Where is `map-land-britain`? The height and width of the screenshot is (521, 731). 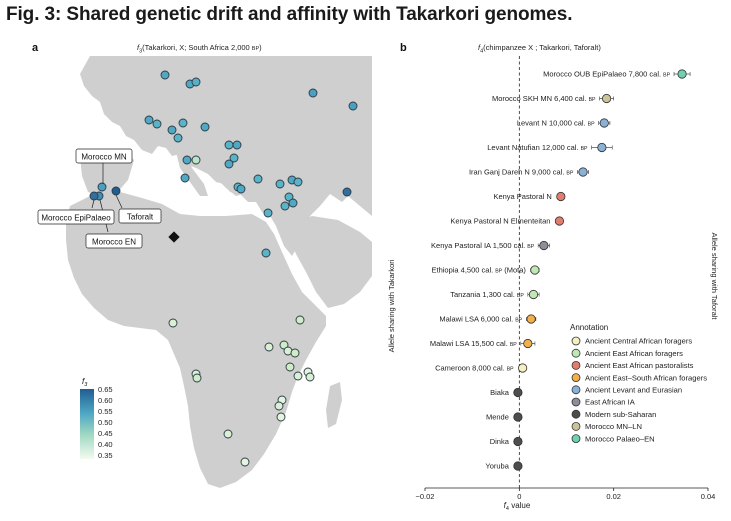
map-land-britain is located at coordinates (133, 97).